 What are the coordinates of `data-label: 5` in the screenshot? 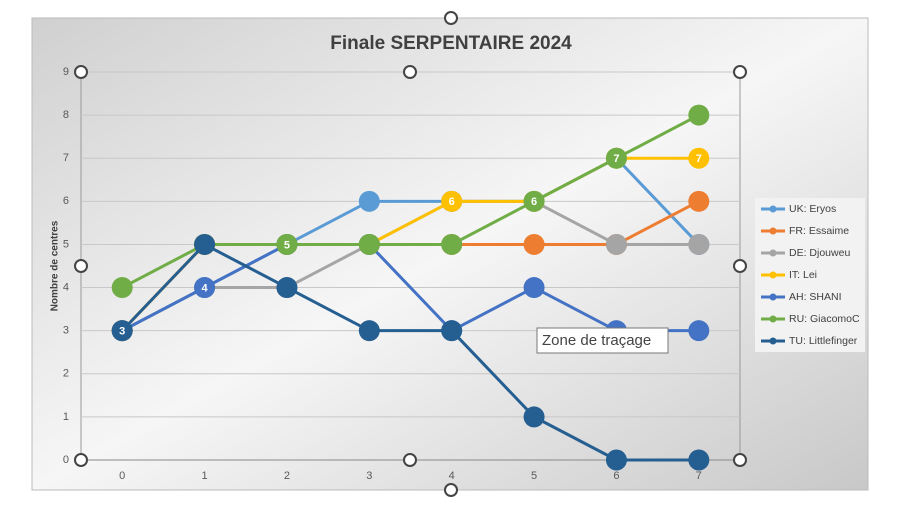 It's located at (287, 245).